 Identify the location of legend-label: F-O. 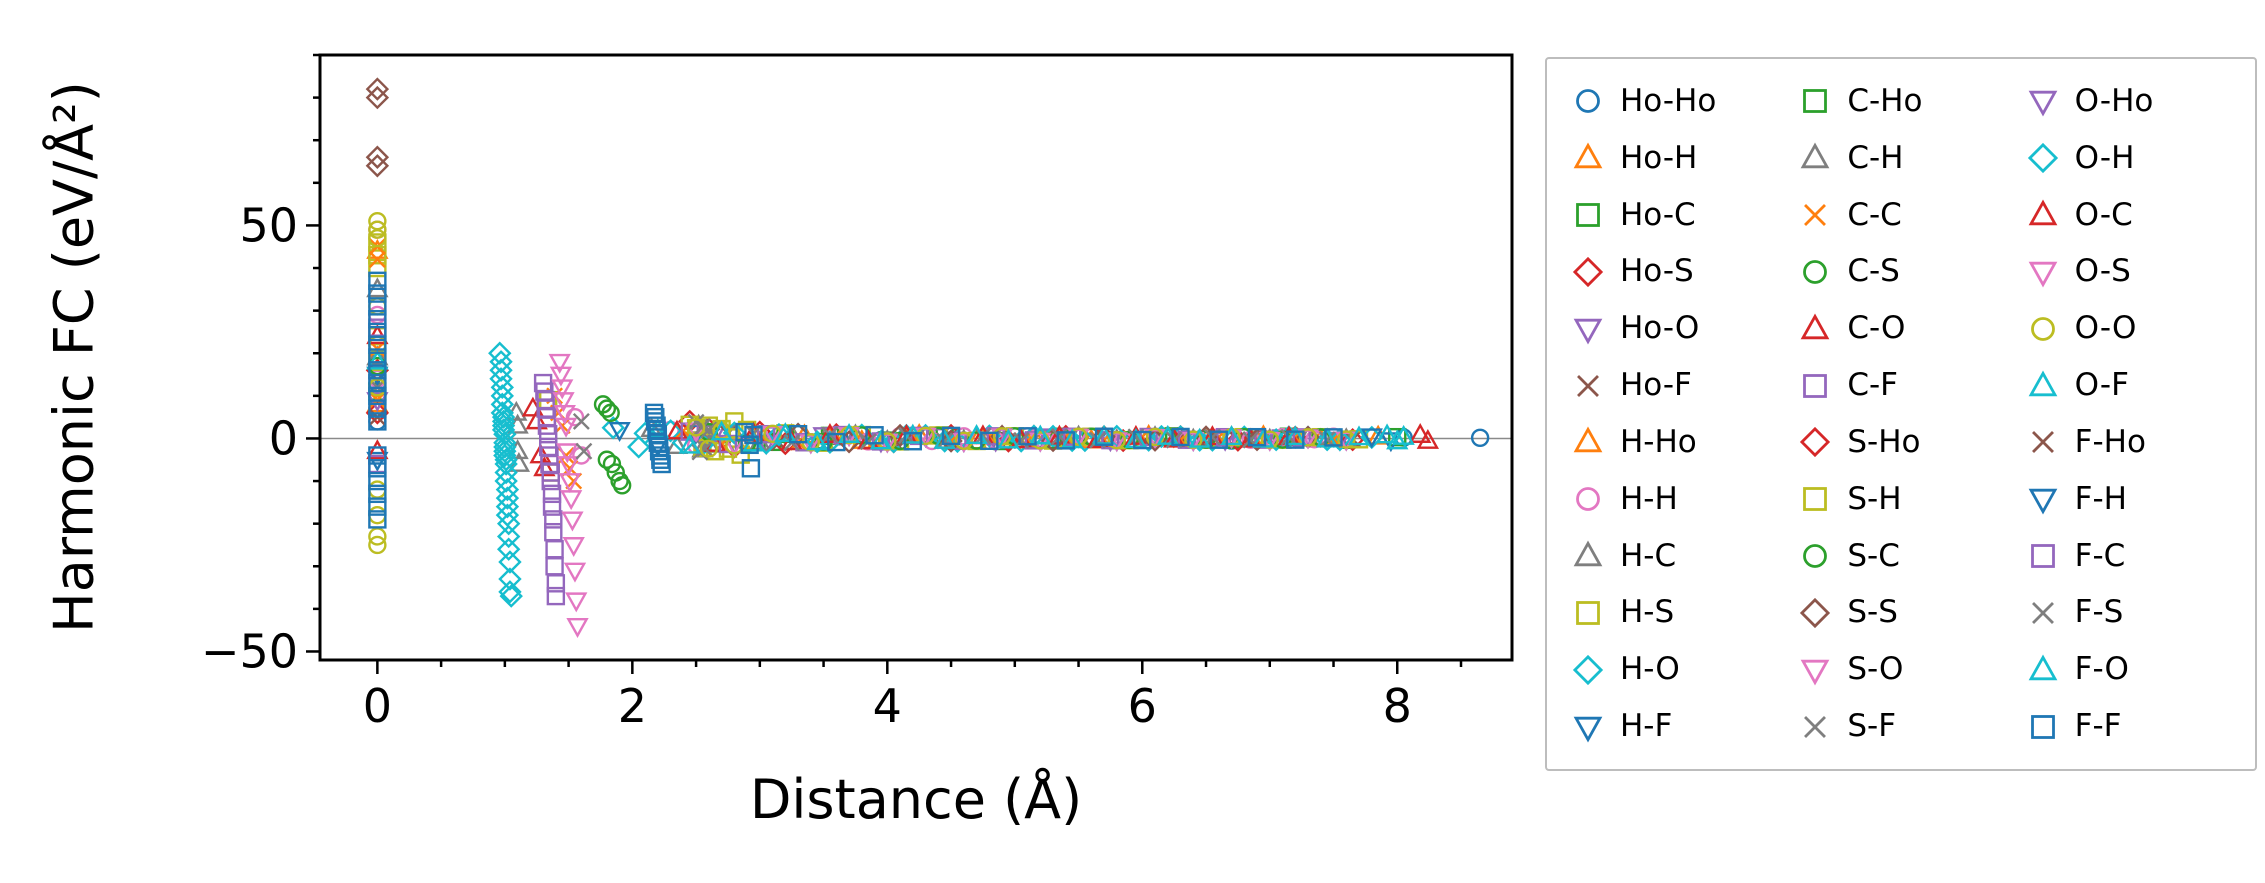
(2101, 669).